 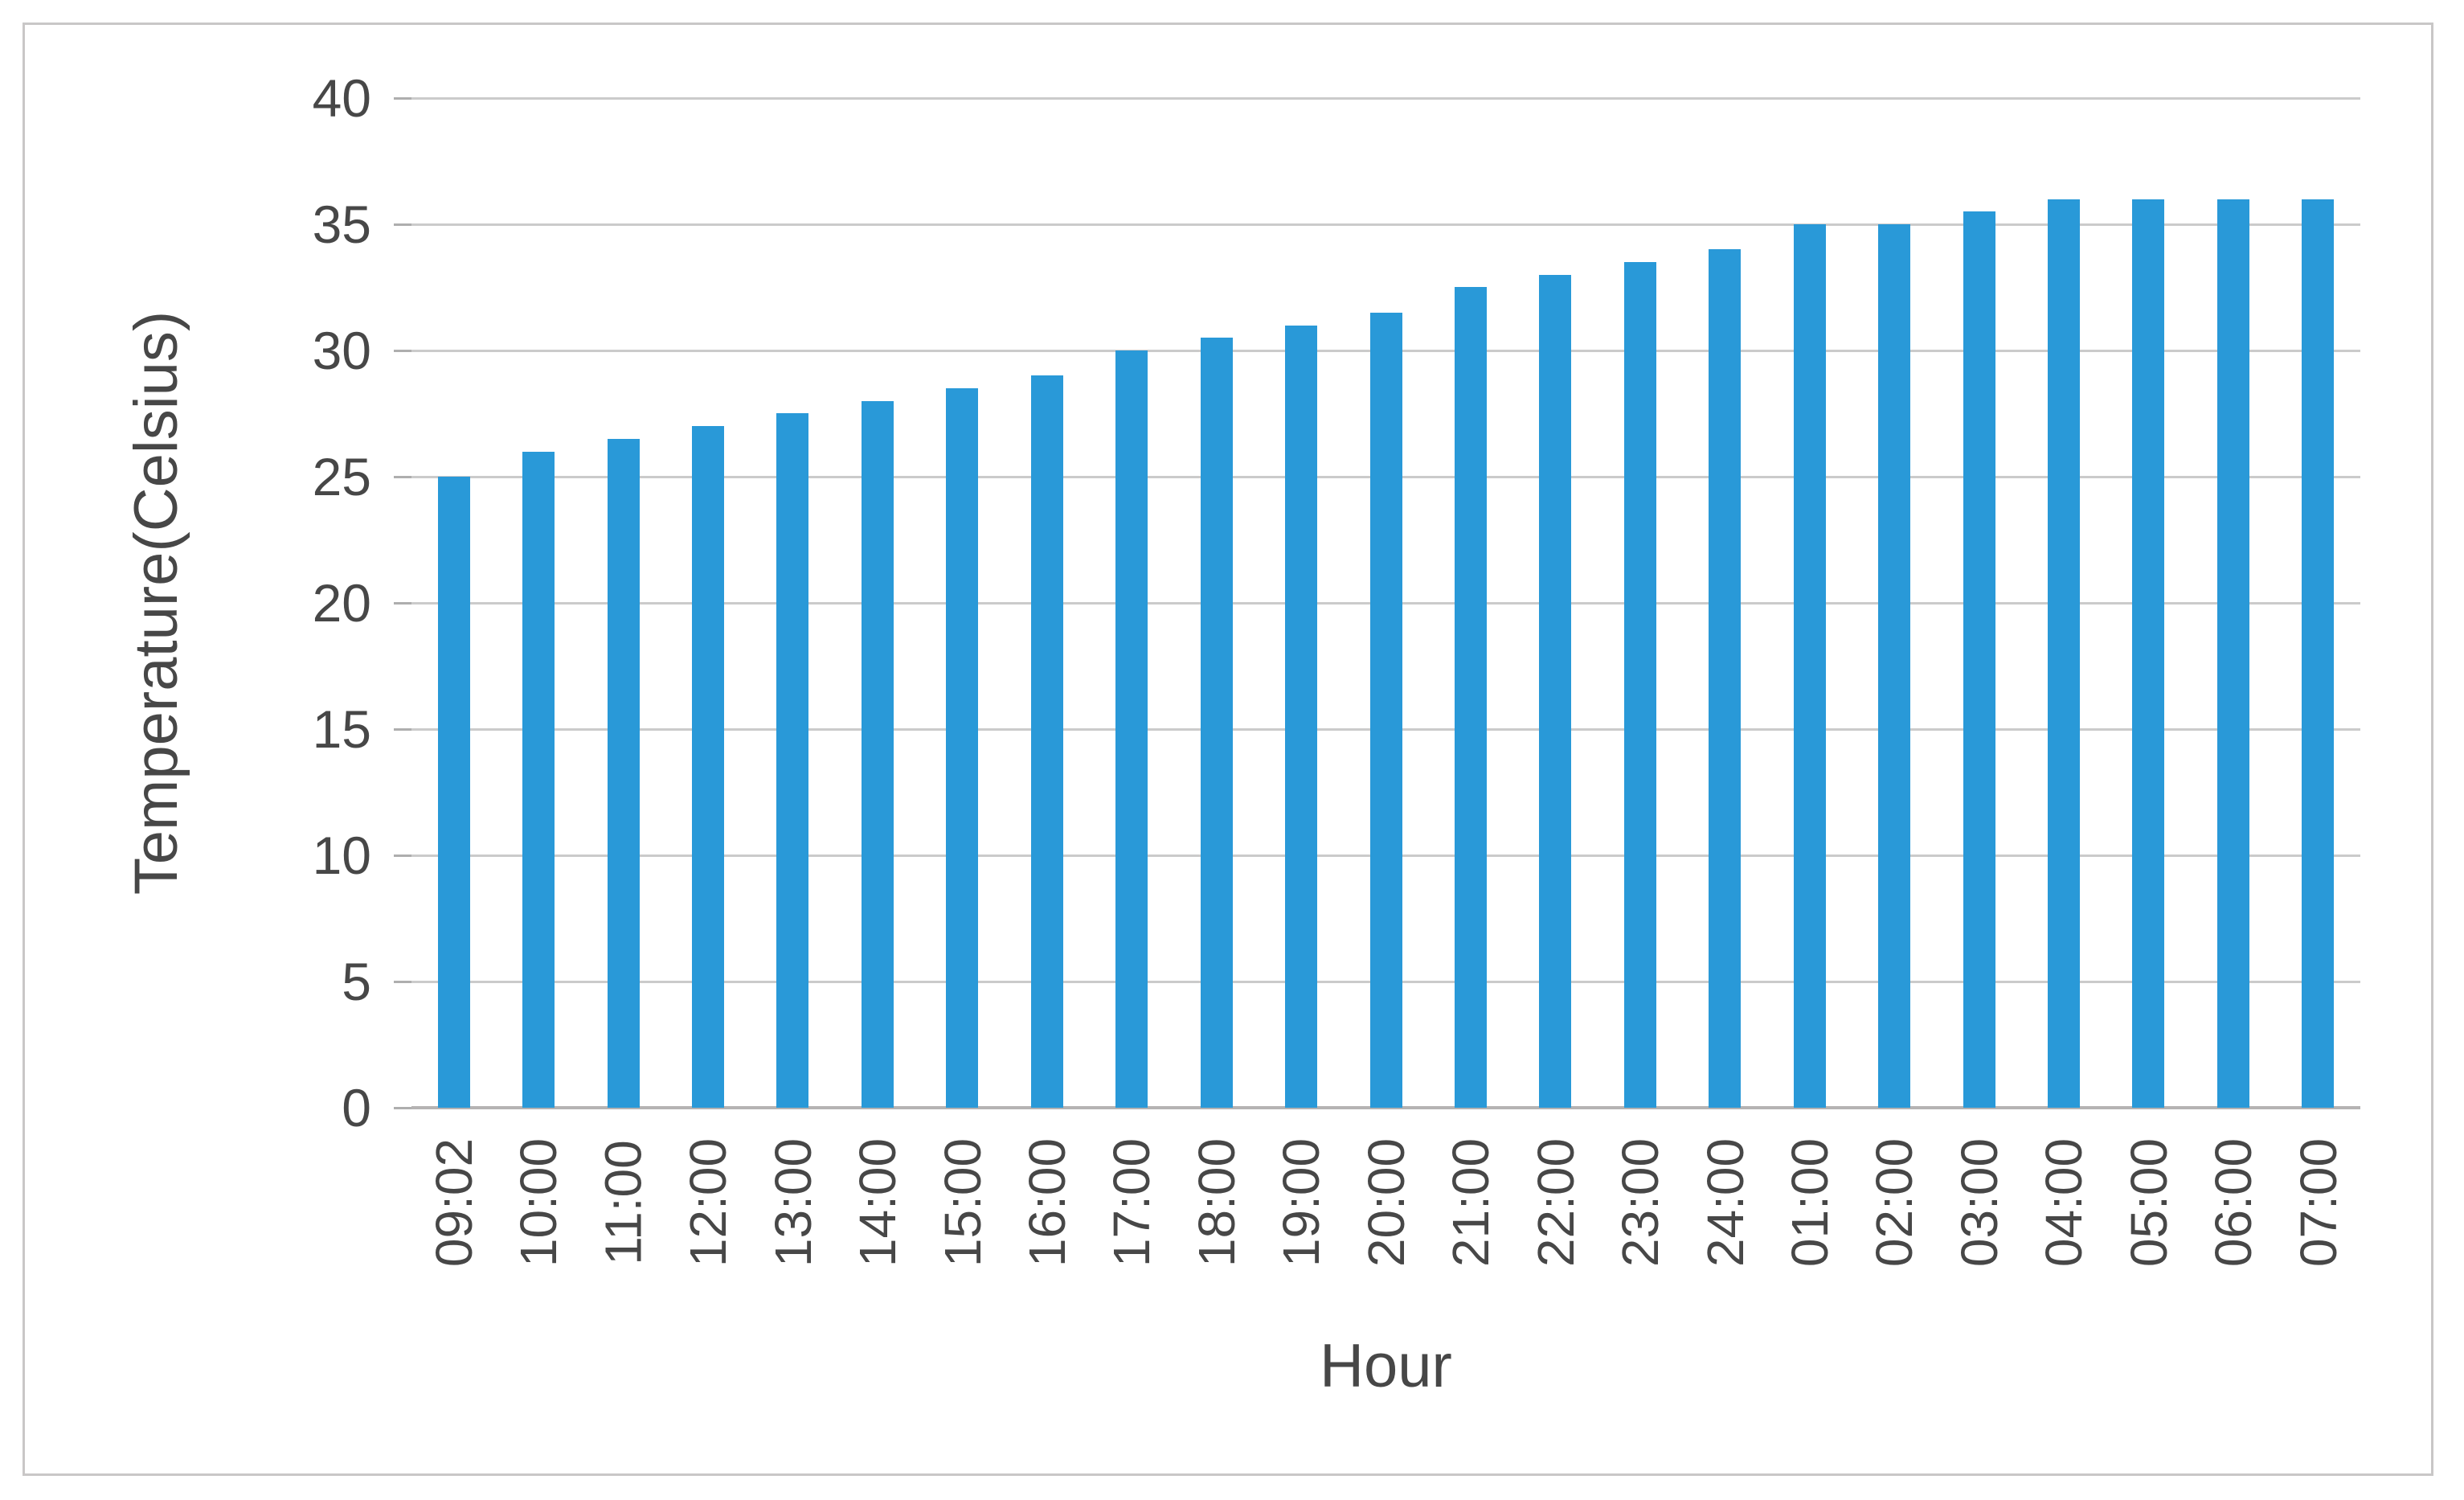 I want to click on x-tick-label-11:00: 11:00, so click(x=623, y=1202).